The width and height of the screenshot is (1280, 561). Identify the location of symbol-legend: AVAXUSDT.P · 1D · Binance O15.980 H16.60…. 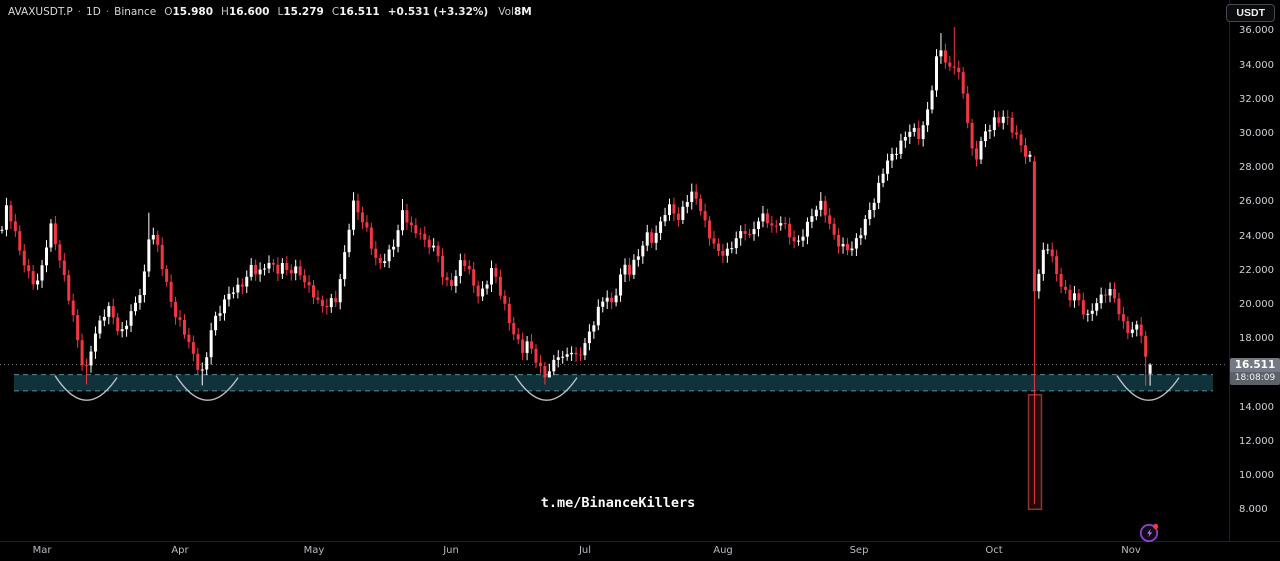
(270, 12).